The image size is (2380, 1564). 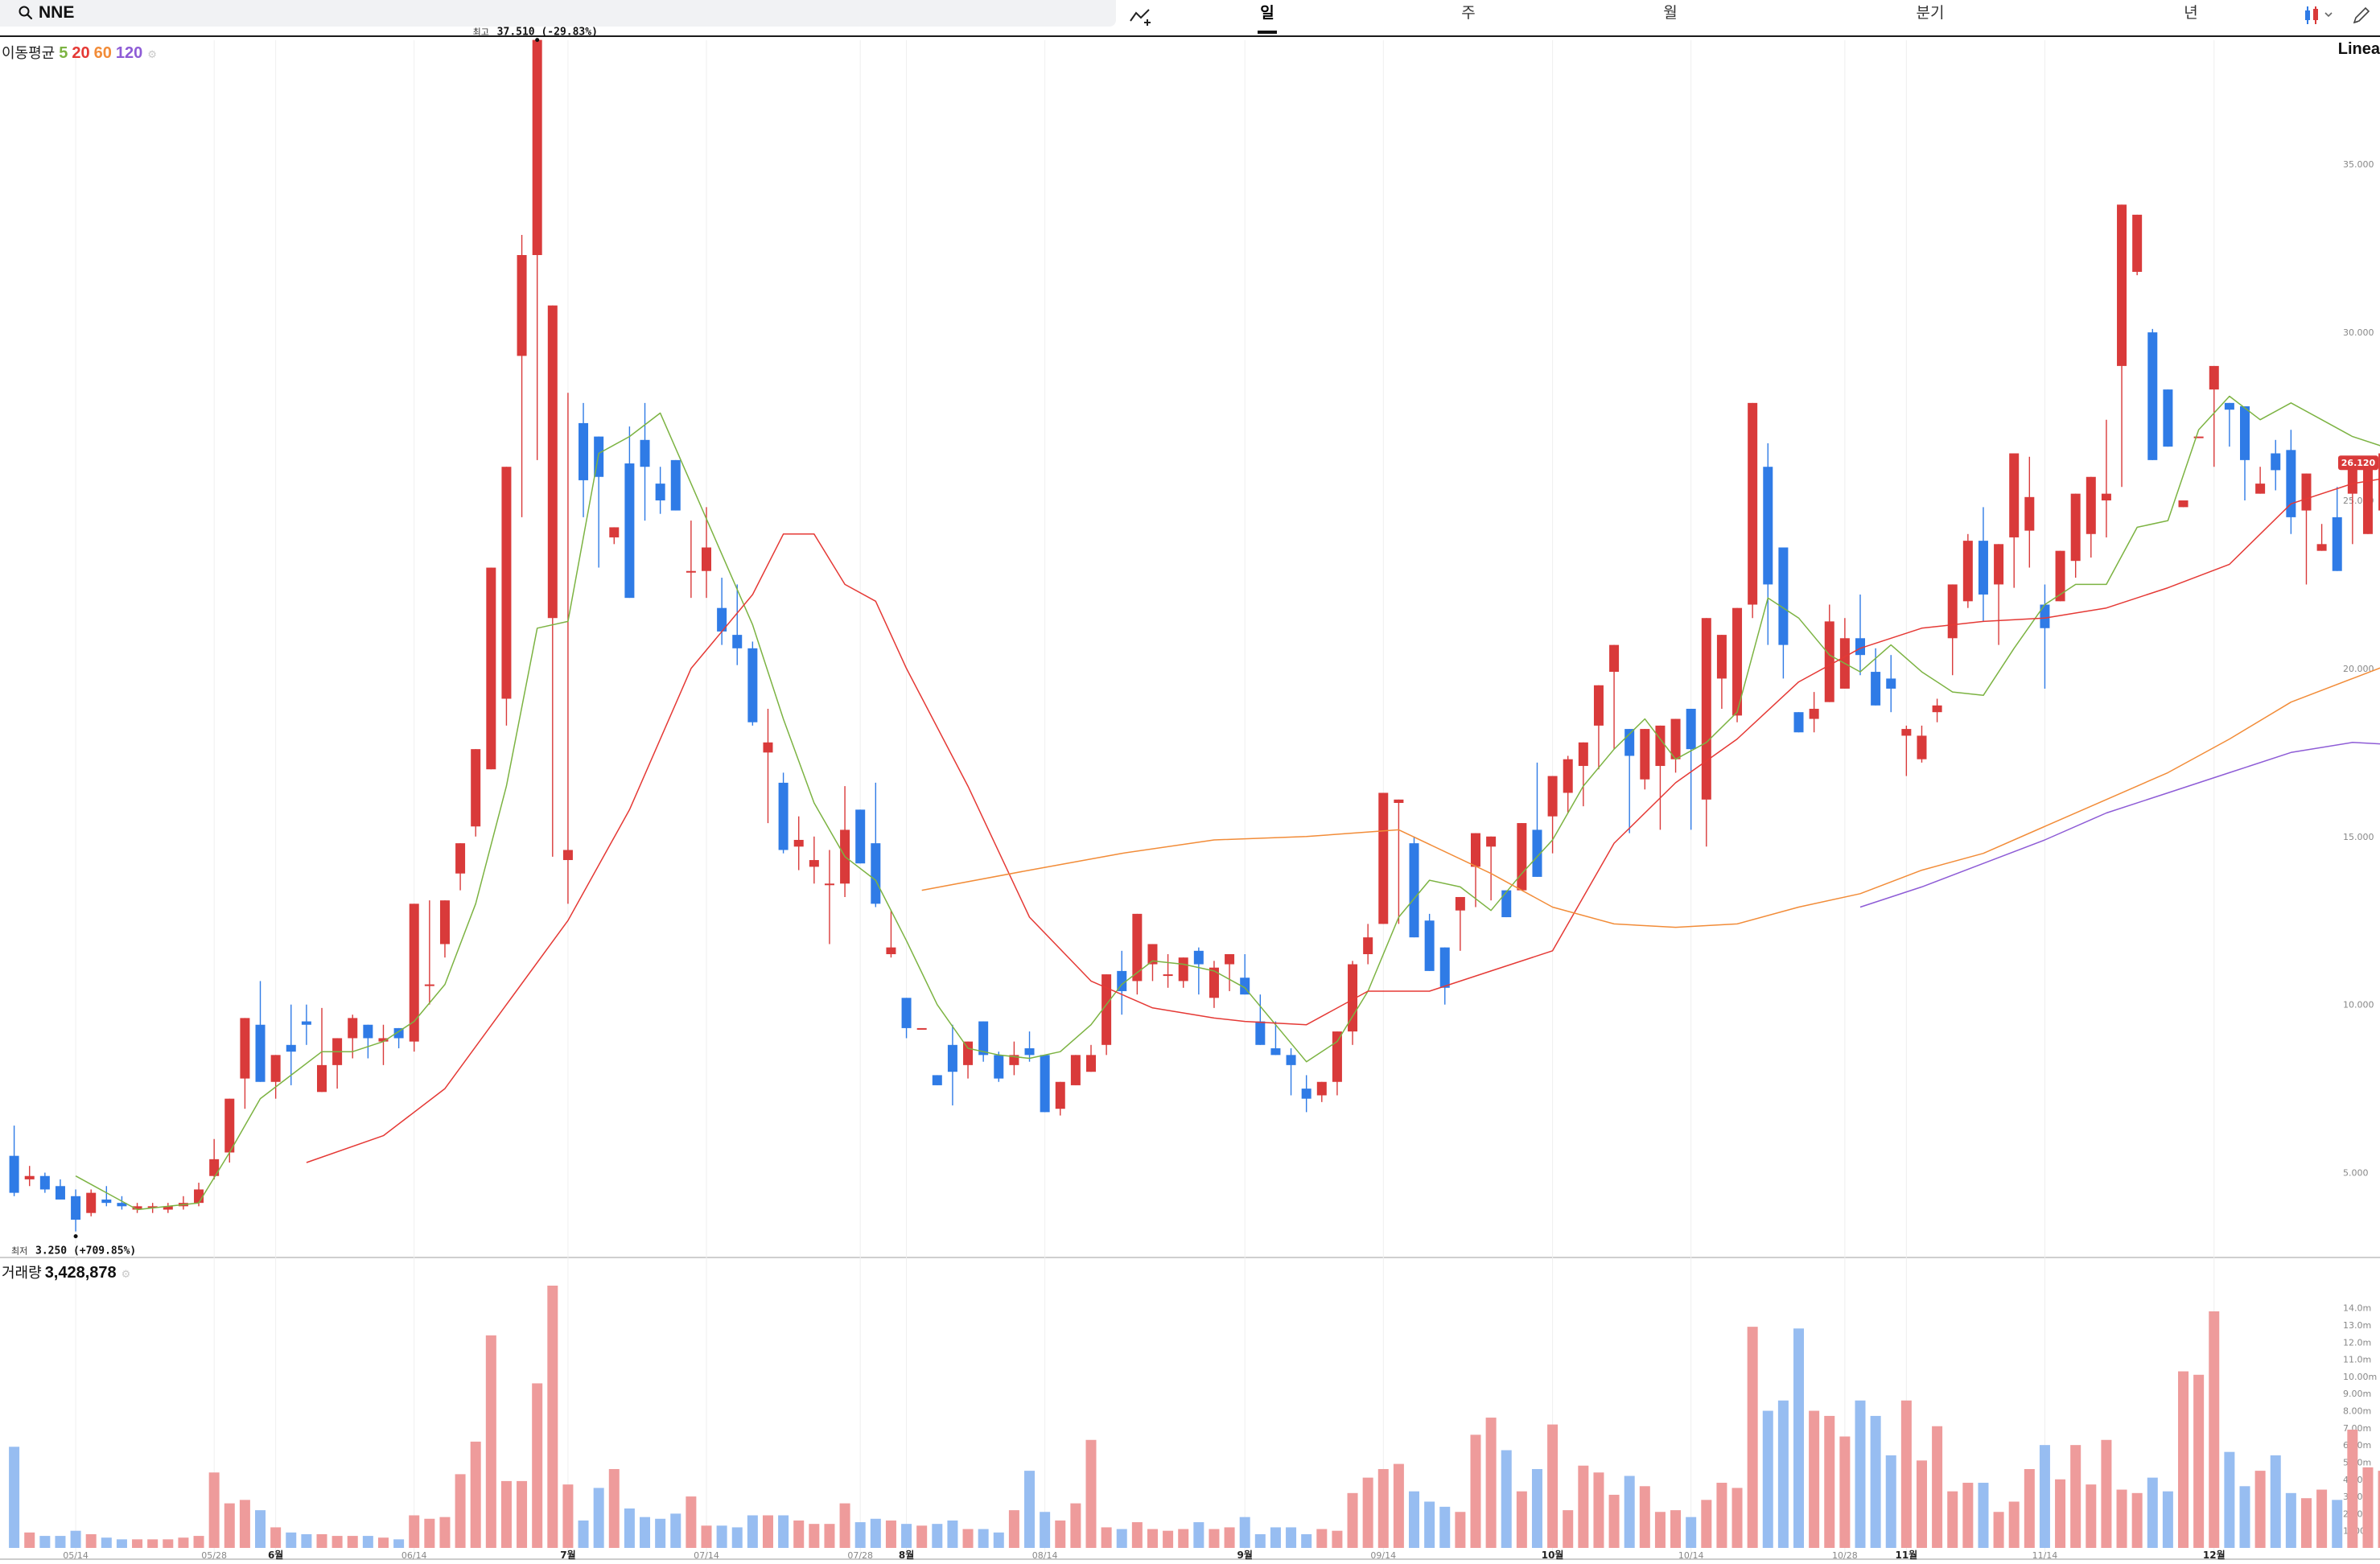 What do you see at coordinates (1190, 18) in the screenshot?
I see `toolbar: 일 주 월 분기 년` at bounding box center [1190, 18].